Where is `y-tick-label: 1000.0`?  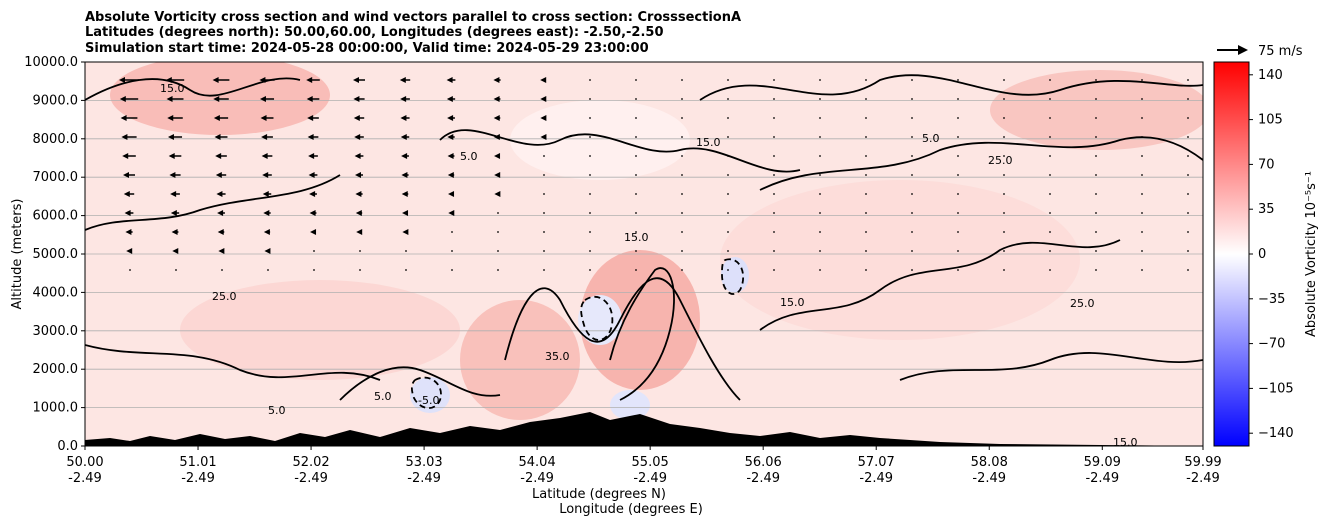 y-tick-label: 1000.0 is located at coordinates (56, 408).